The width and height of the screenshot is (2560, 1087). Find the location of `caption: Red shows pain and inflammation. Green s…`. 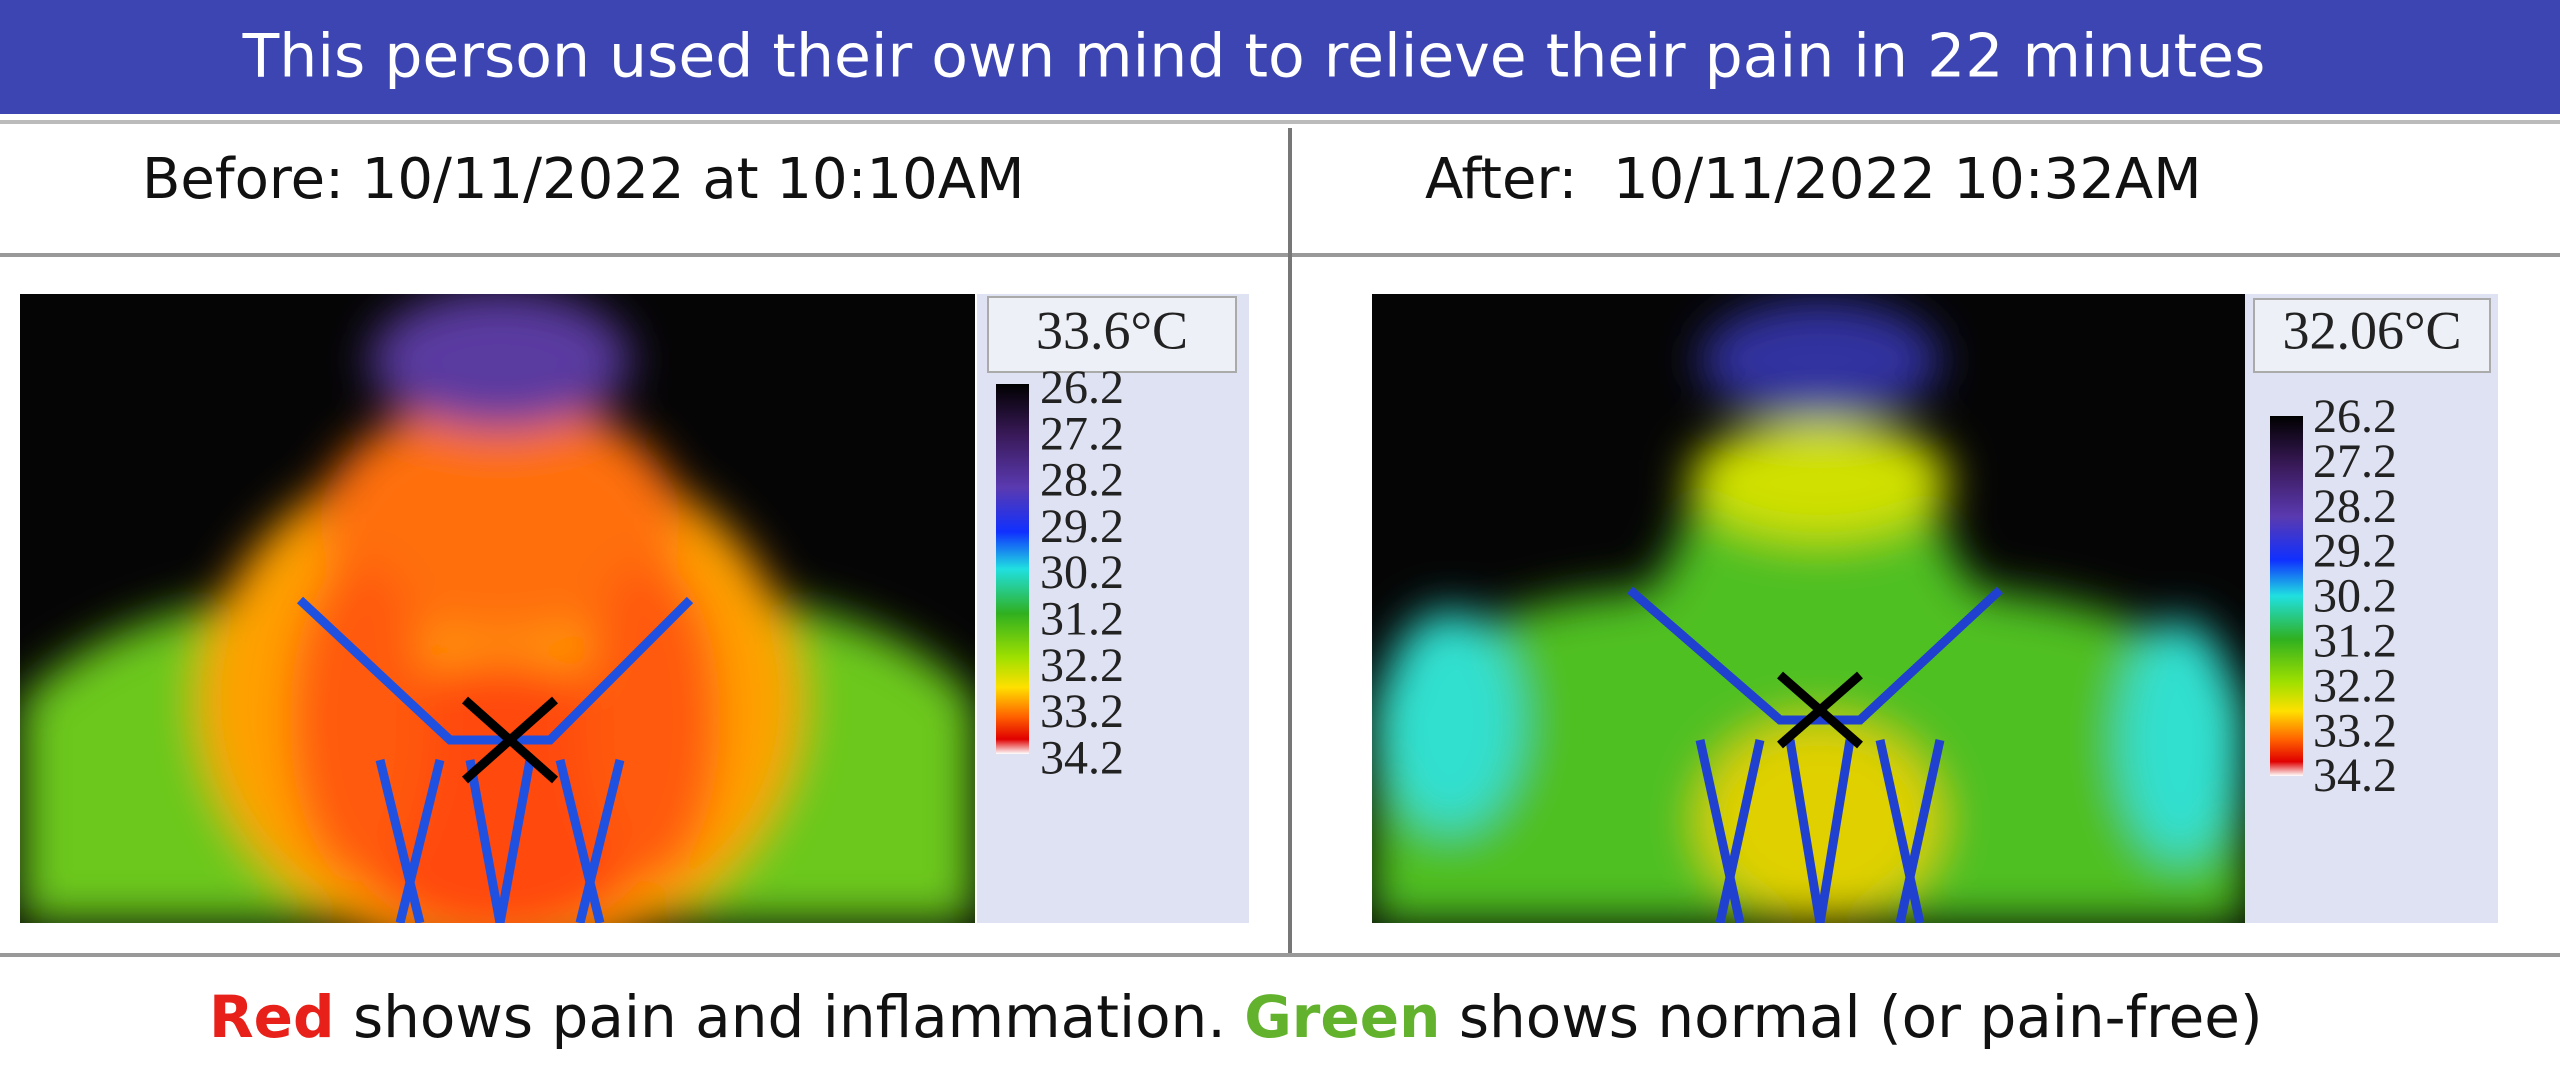

caption: Red shows pain and inflammation. Green s… is located at coordinates (1236, 1017).